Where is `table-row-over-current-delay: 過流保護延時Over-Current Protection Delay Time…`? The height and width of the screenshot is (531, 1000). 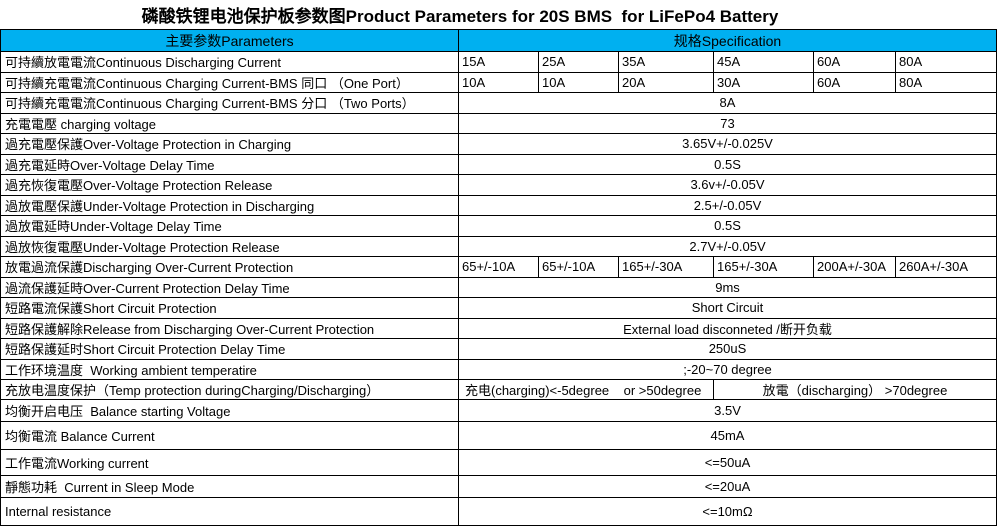
table-row-over-current-delay: 過流保護延時Over-Current Protection Delay Time… is located at coordinates (499, 287).